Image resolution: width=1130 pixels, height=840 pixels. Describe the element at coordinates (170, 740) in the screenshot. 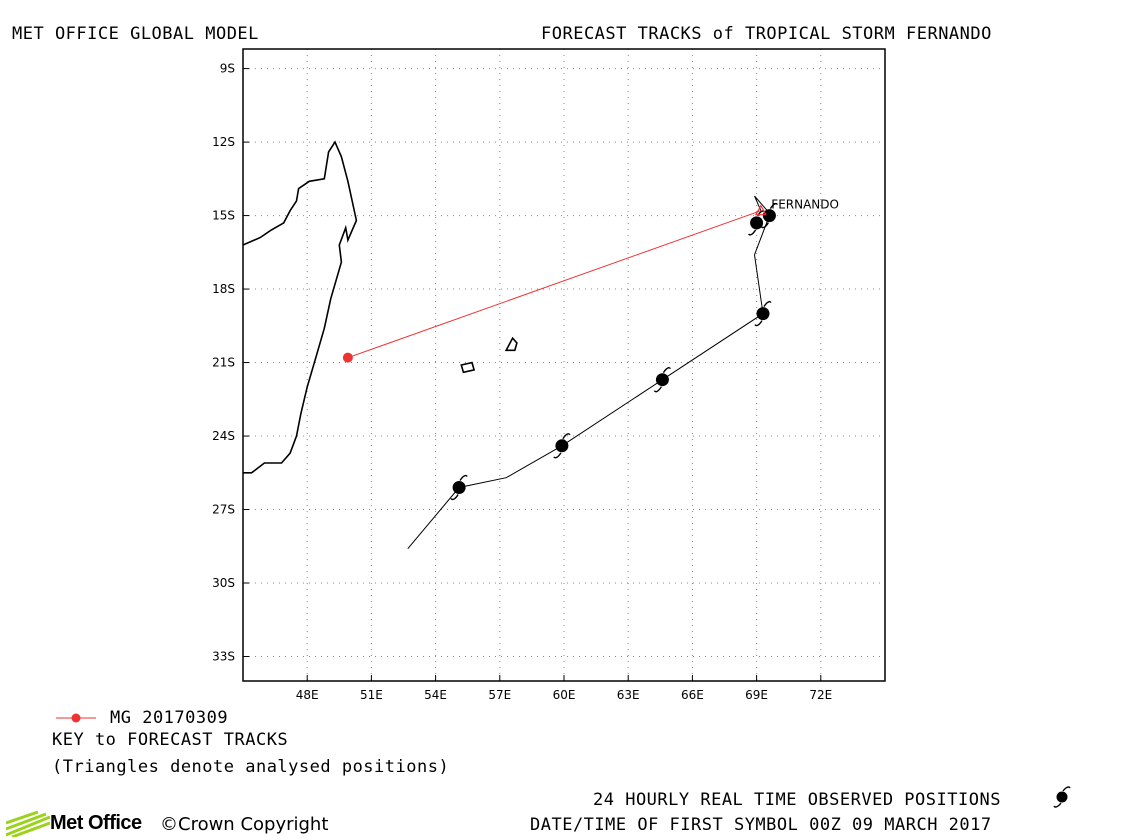

I see `key-title: KEY to FORECAST TRACKS` at that location.